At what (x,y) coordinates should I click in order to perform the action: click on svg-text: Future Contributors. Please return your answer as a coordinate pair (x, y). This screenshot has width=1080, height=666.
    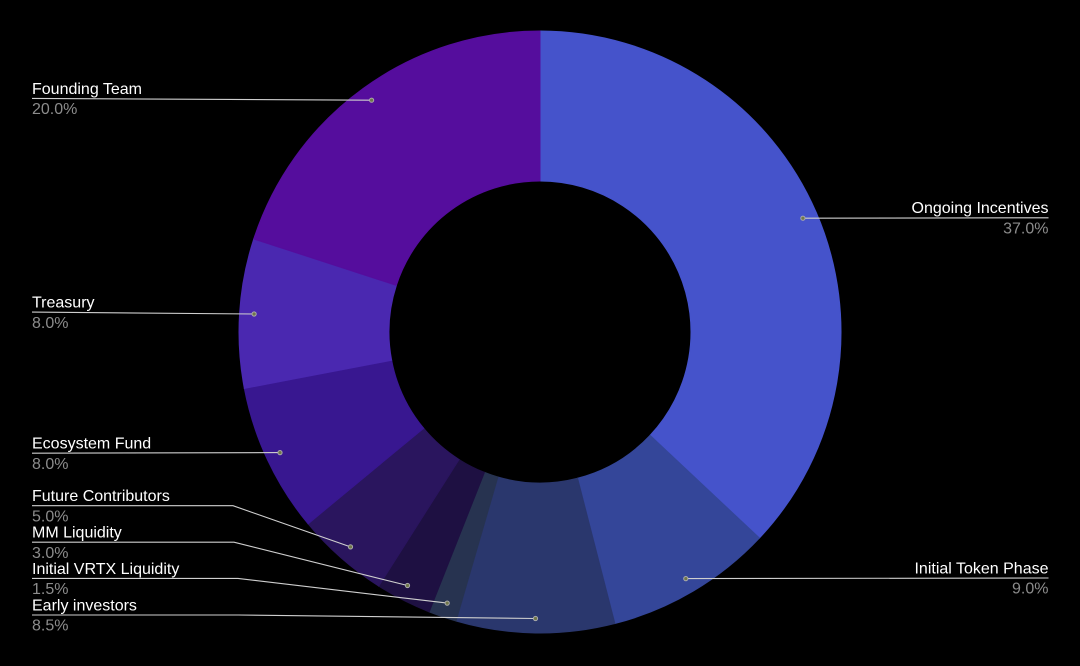
    Looking at the image, I should click on (101, 496).